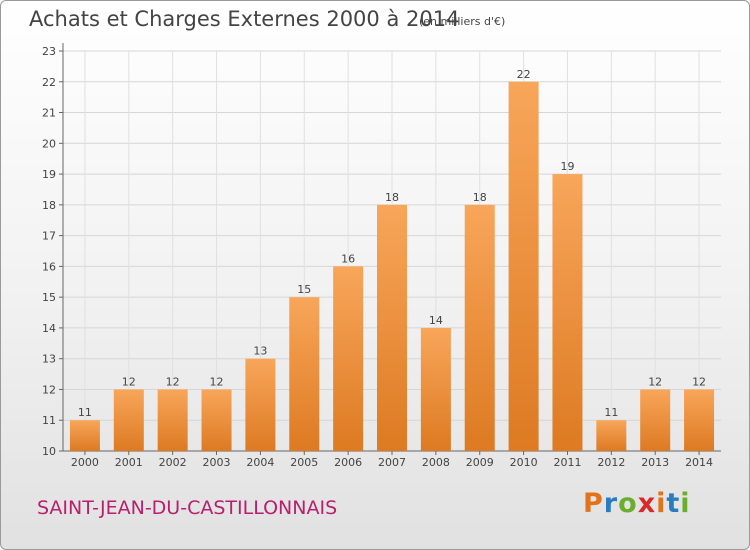 Image resolution: width=750 pixels, height=550 pixels. Describe the element at coordinates (49, 51) in the screenshot. I see `y-tick-label: 23` at that location.